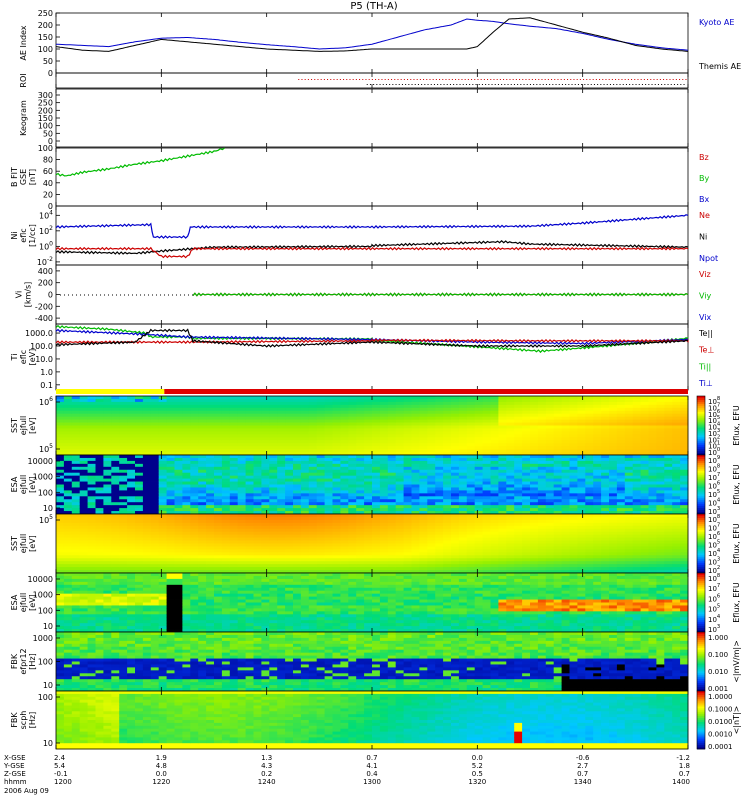 Image resolution: width=750 pixels, height=800 pixels. I want to click on colorbar-cell, so click(701, 513).